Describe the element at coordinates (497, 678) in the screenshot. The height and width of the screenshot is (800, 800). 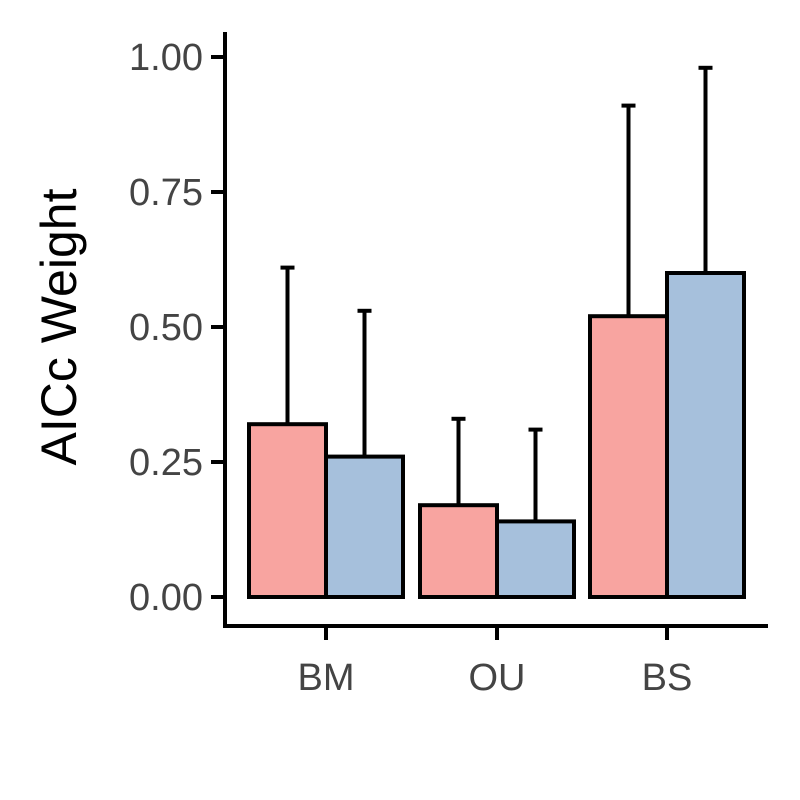
I see `x-tick-label-ou: OU` at that location.